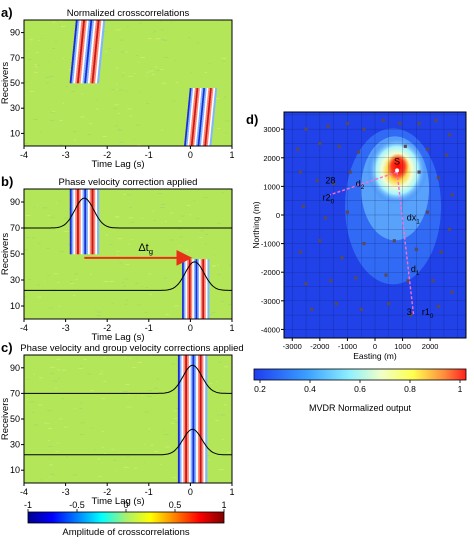 This screenshot has width=474, height=544. Describe the element at coordinates (149, 155) in the screenshot. I see `x-tick-label: -1` at that location.